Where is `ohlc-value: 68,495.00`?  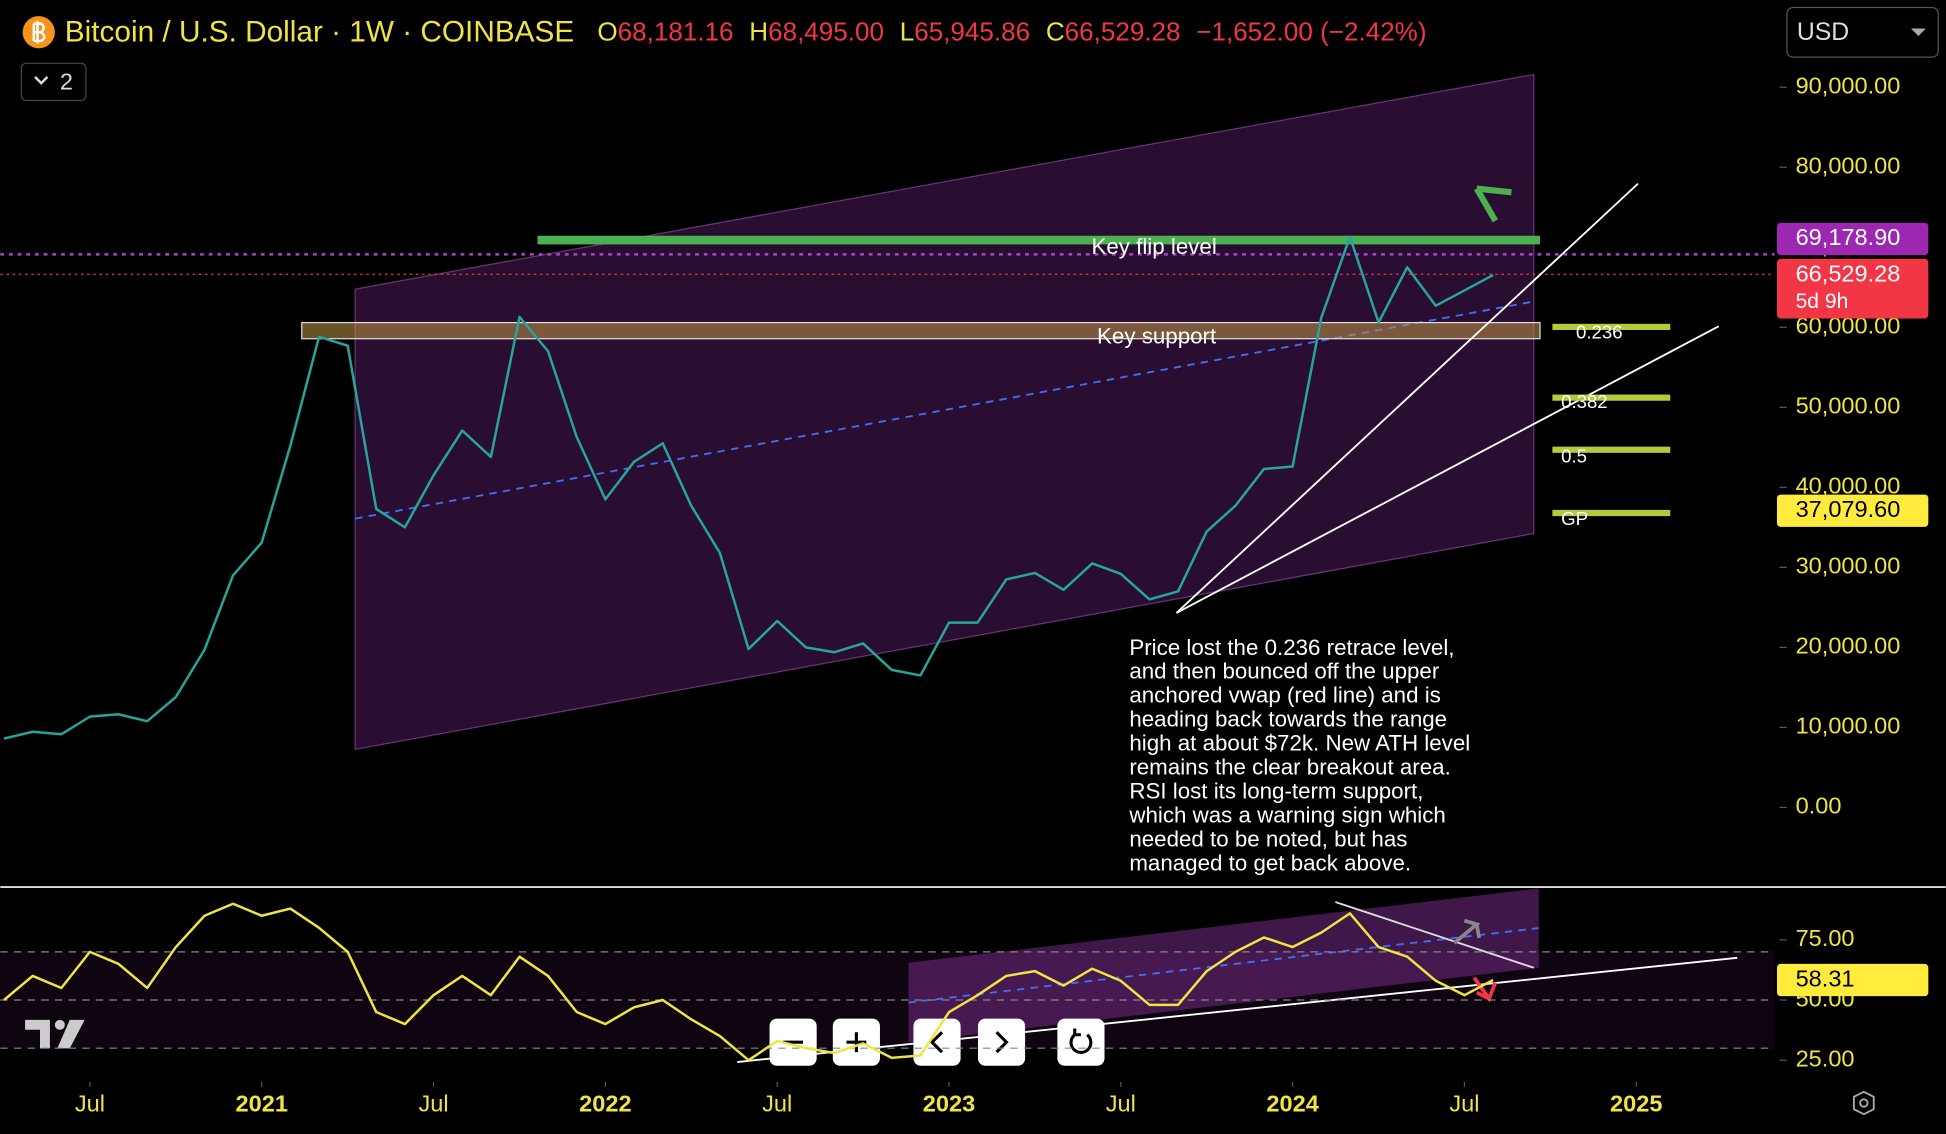
ohlc-value: 68,495.00 is located at coordinates (826, 31).